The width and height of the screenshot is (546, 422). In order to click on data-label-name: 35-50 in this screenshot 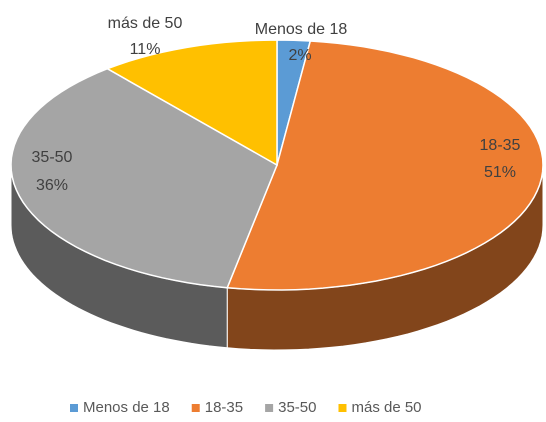, I will do `click(52, 157)`.